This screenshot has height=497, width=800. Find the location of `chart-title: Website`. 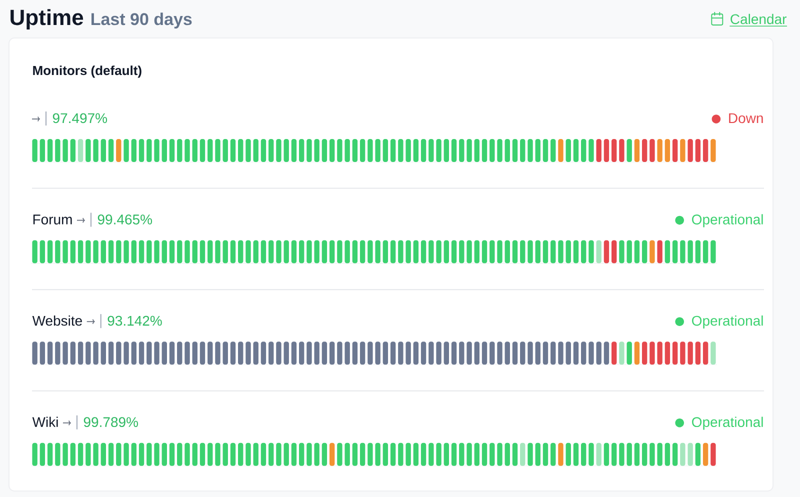

chart-title: Website is located at coordinates (57, 320).